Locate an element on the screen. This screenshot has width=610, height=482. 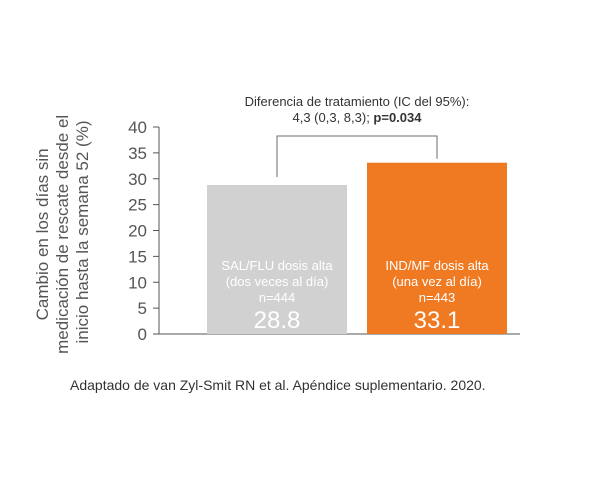
y-tick-label: 25 is located at coordinates (137, 205).